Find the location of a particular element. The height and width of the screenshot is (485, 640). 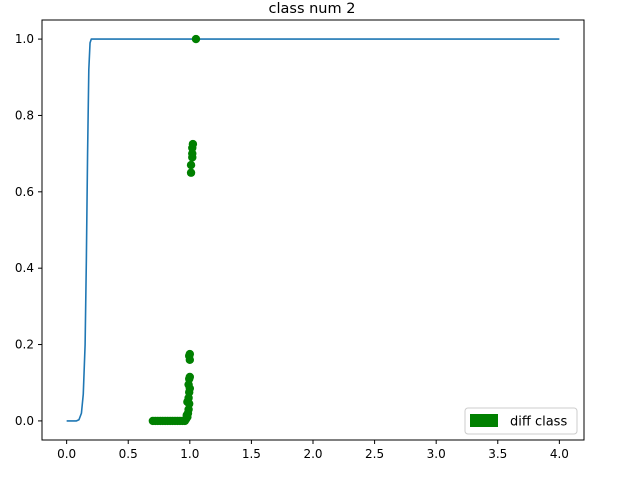

y-tick-label: 1.0 is located at coordinates (24, 39).